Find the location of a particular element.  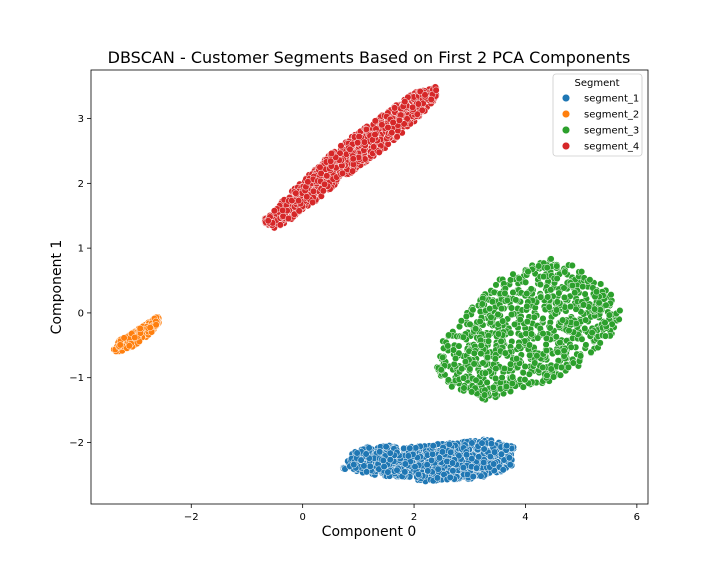

y-tick-label: 2 is located at coordinates (81, 184).